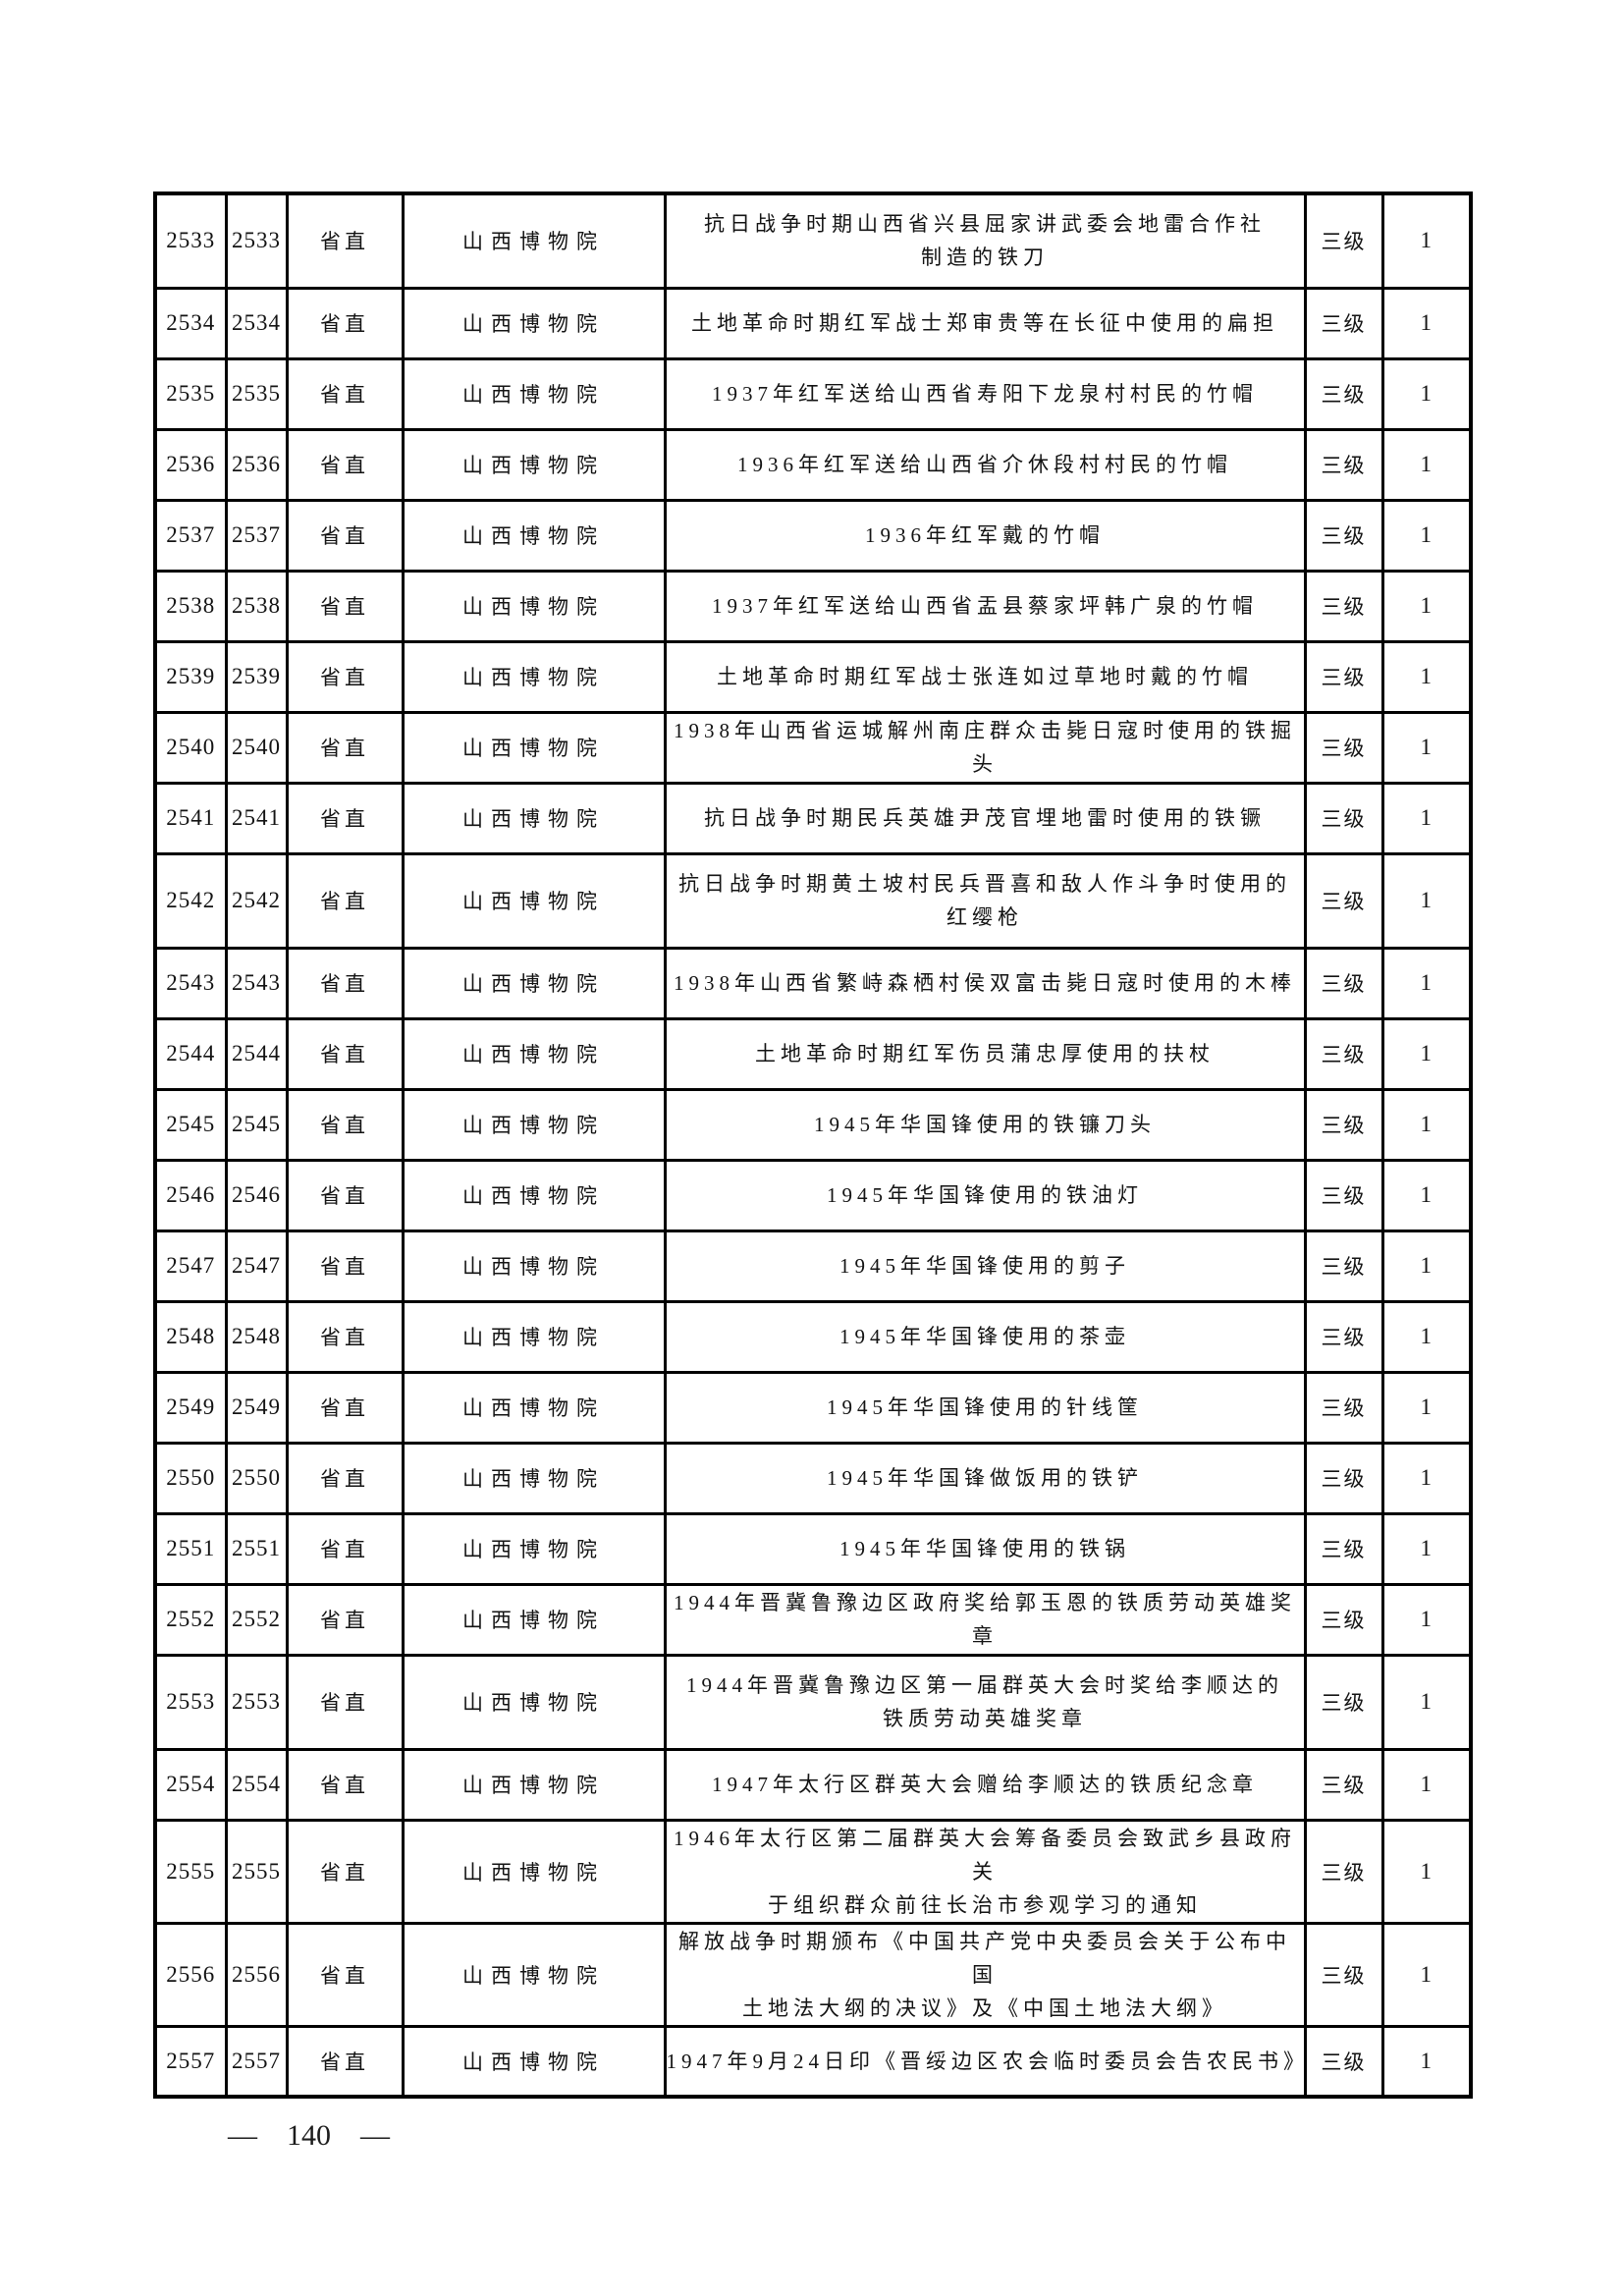  What do you see at coordinates (190, 2061) in the screenshot?
I see `cell-seq-primary: 2557` at bounding box center [190, 2061].